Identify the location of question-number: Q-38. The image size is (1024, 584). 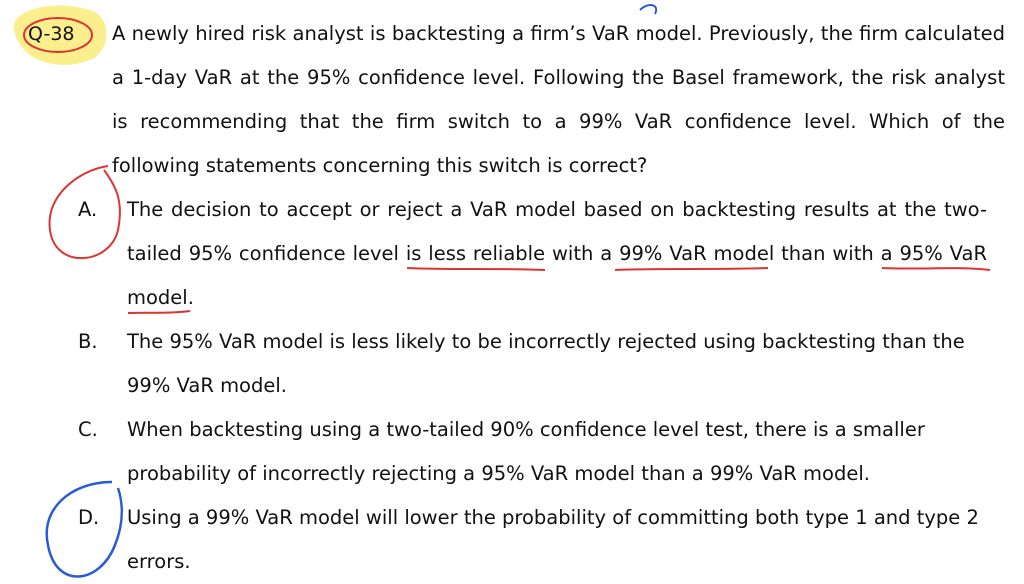
(51, 34).